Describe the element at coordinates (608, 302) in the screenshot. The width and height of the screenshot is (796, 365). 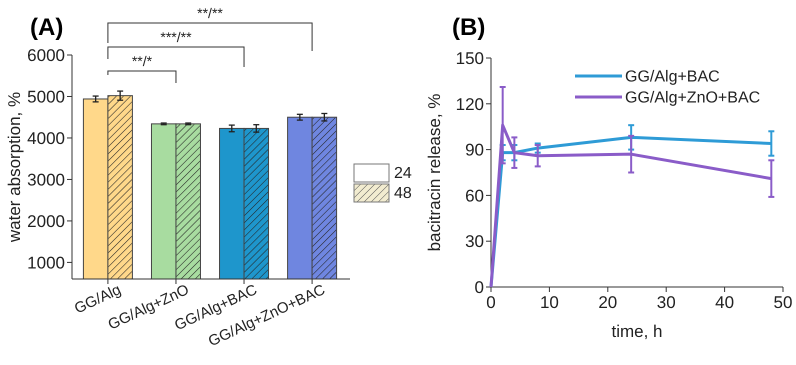
I see `x-tick-label: 20` at that location.